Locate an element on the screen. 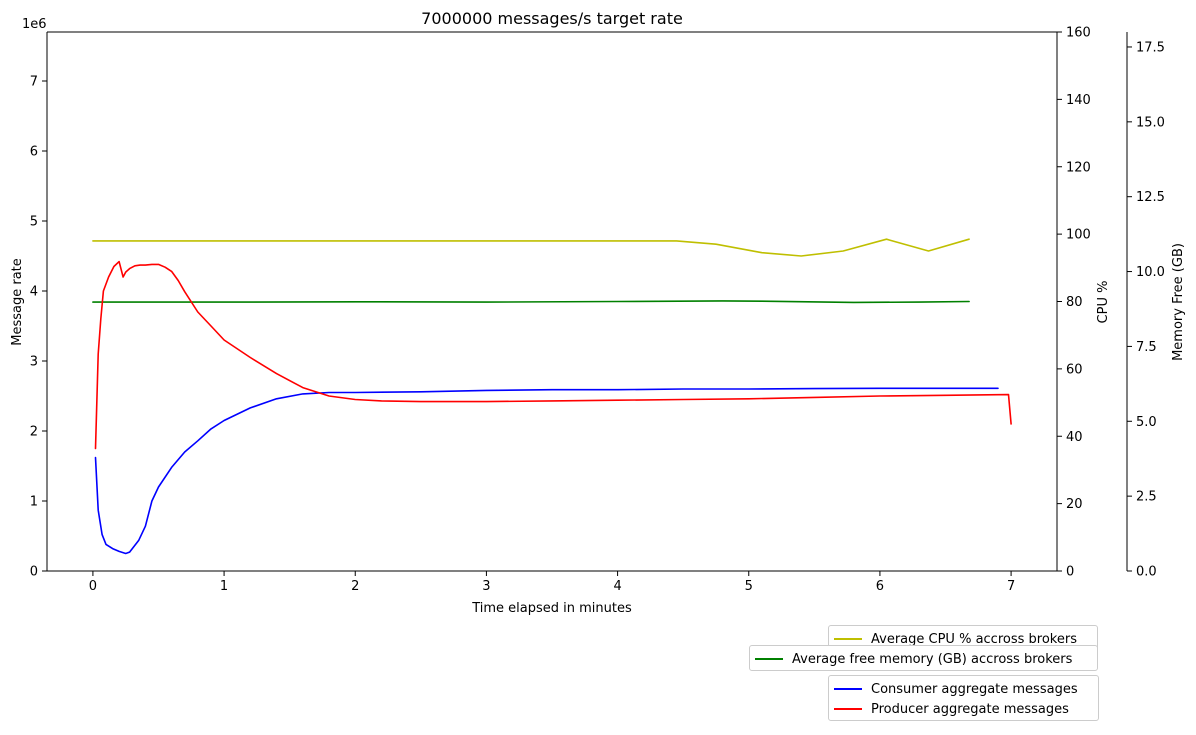 This screenshot has width=1196, height=735. x-tick-label: 5 is located at coordinates (749, 586).